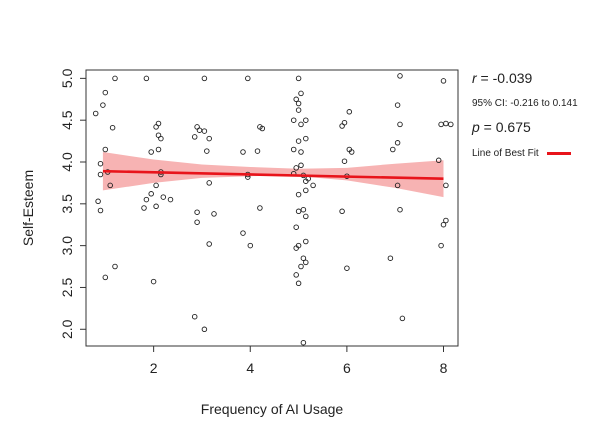 The image size is (600, 434). Describe the element at coordinates (67, 162) in the screenshot. I see `y-tick-label: 4.0` at that location.